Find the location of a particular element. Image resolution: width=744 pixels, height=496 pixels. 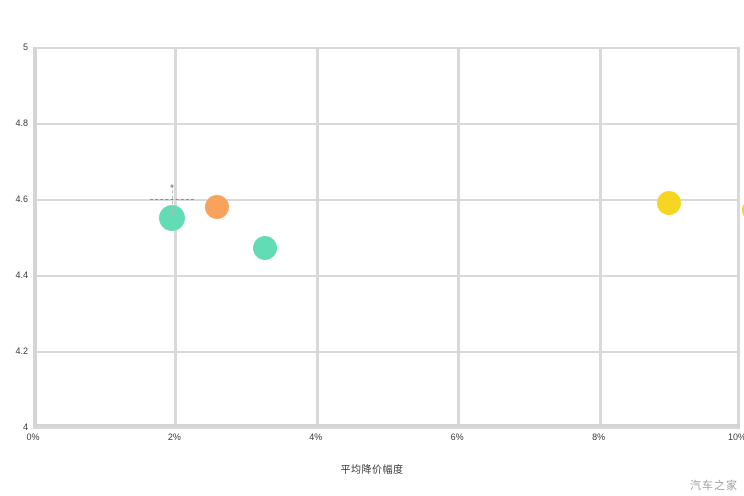

y-tick-label-1: 4.2 is located at coordinates (21, 351).